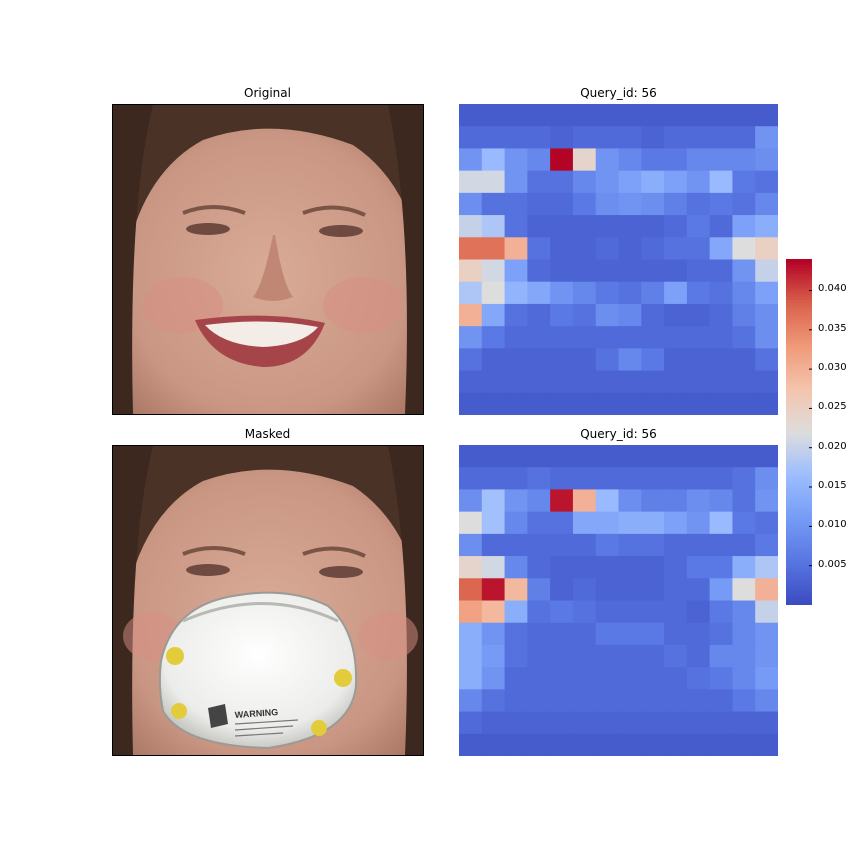 The image size is (864, 864). Describe the element at coordinates (268, 259) in the screenshot. I see `original-face-image` at that location.